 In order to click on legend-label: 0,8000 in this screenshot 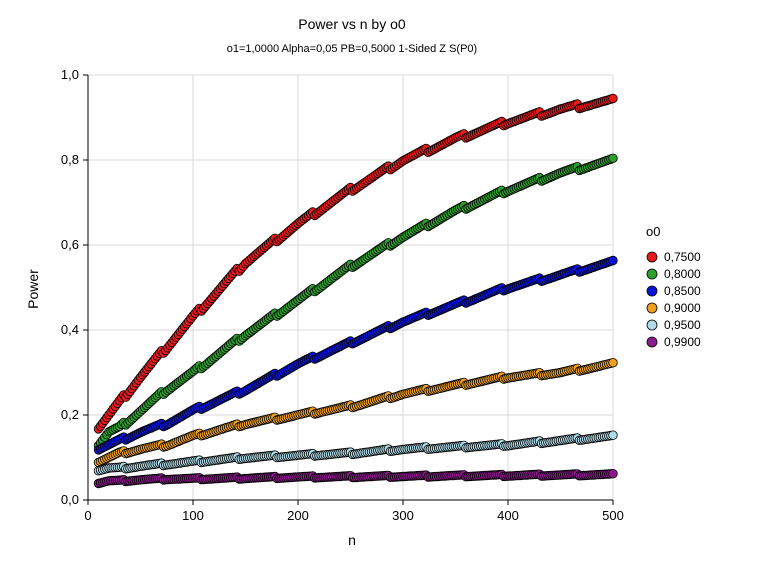, I will do `click(682, 274)`.